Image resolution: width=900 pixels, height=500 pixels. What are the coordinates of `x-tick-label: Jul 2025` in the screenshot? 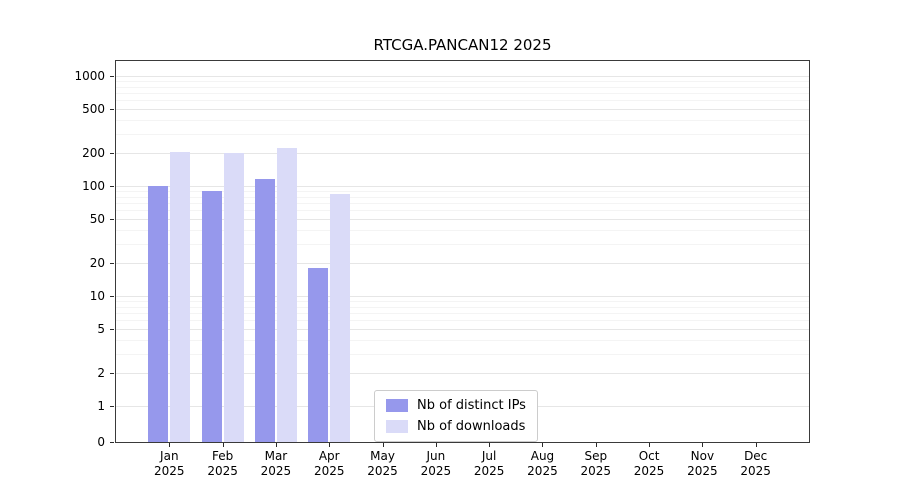 It's located at (489, 463).